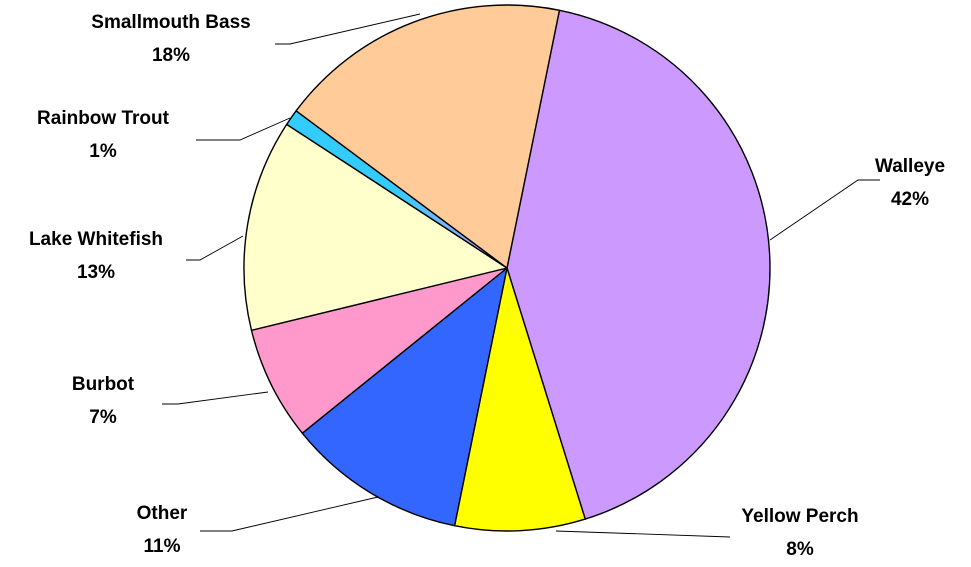 The width and height of the screenshot is (971, 567). Describe the element at coordinates (800, 549) in the screenshot. I see `slice-percent-label-yellow-perch: 8%` at that location.